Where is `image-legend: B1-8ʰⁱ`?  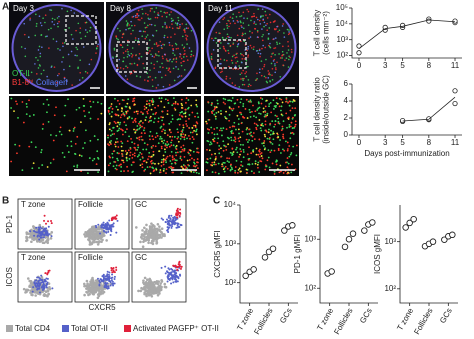 image-legend: B1-8ʰⁱ is located at coordinates (22, 82).